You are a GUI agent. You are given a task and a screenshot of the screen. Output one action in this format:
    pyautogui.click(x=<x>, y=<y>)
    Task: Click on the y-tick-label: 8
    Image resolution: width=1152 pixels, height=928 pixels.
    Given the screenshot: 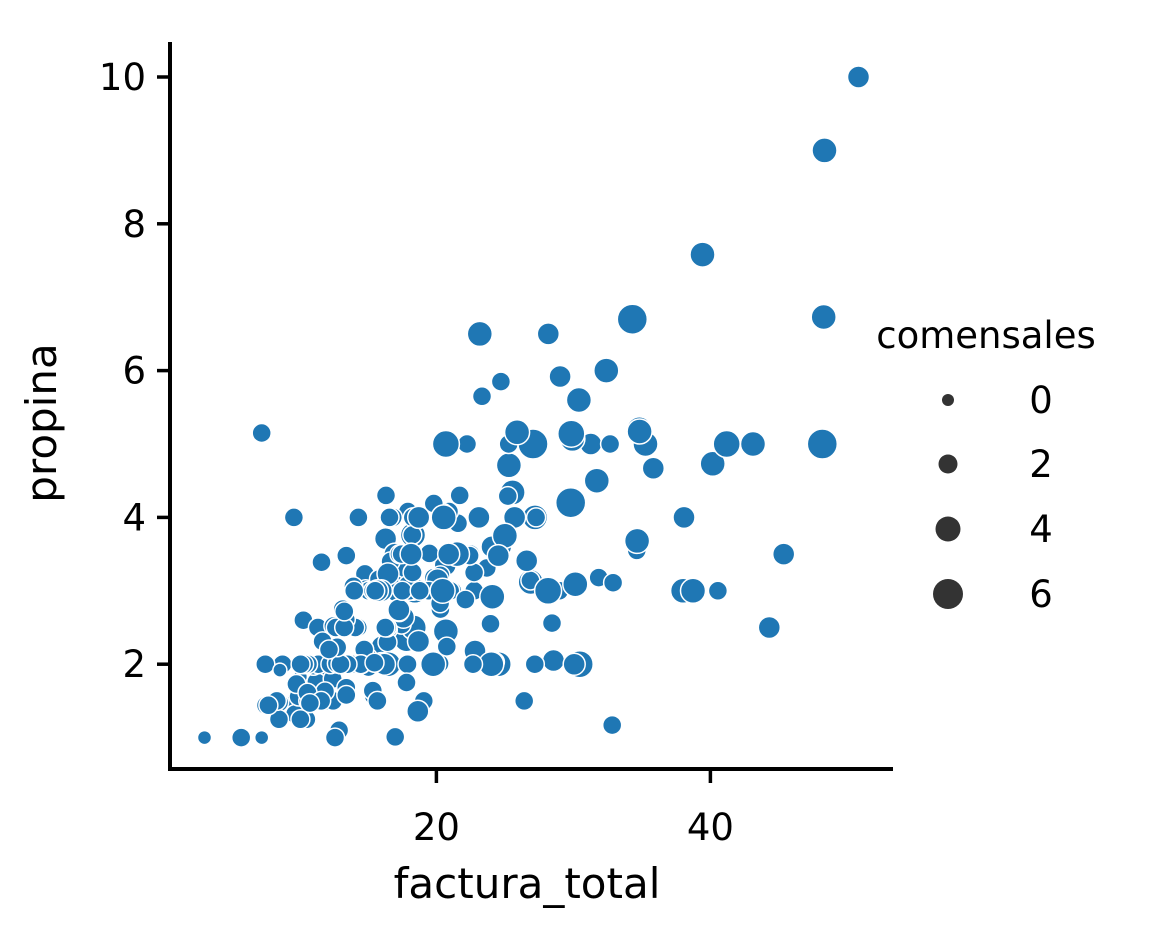 What is the action you would take?
    pyautogui.click(x=134, y=224)
    